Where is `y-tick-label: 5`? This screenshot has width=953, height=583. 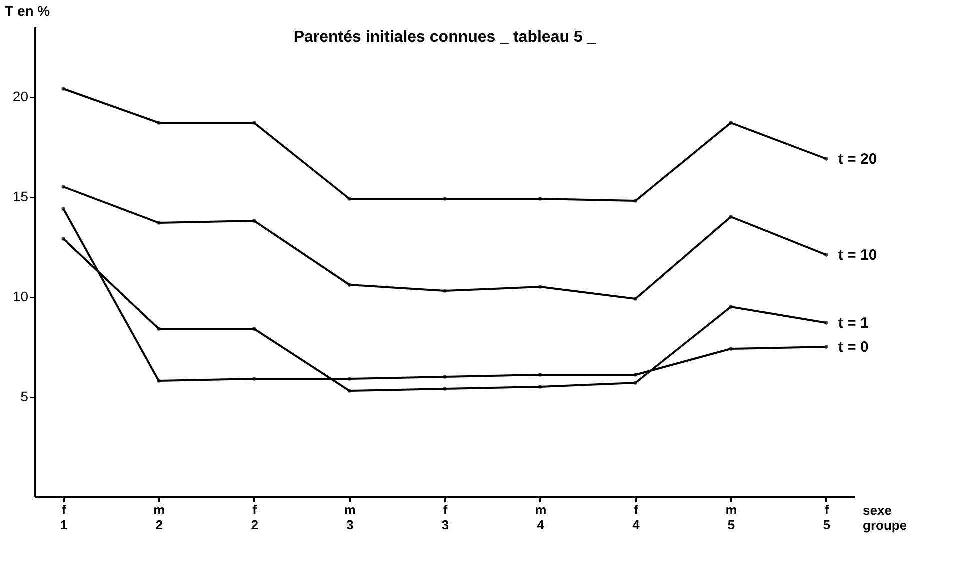 y-tick-label: 5 is located at coordinates (24, 396).